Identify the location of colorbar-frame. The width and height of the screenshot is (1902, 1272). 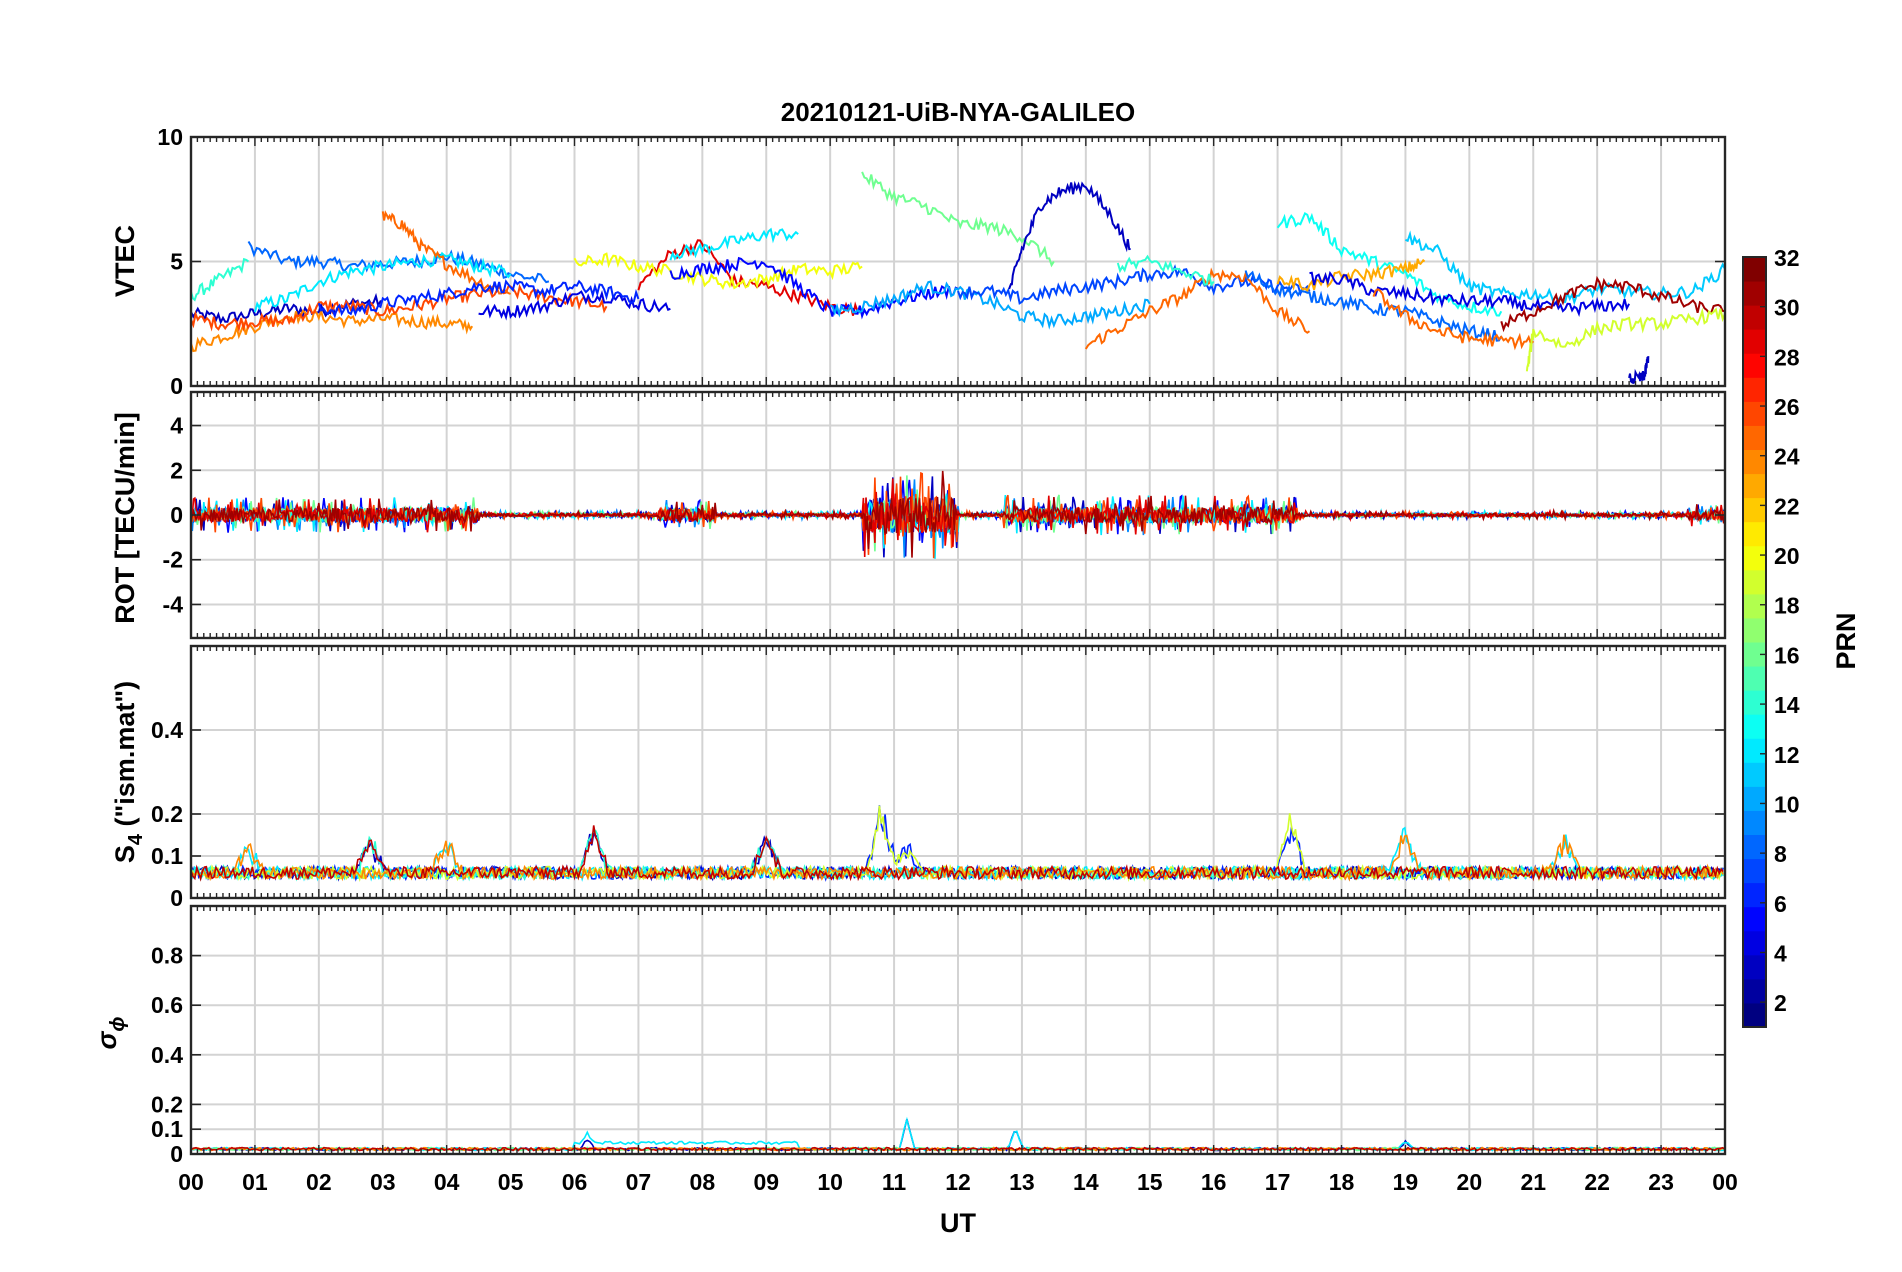
(1754, 642).